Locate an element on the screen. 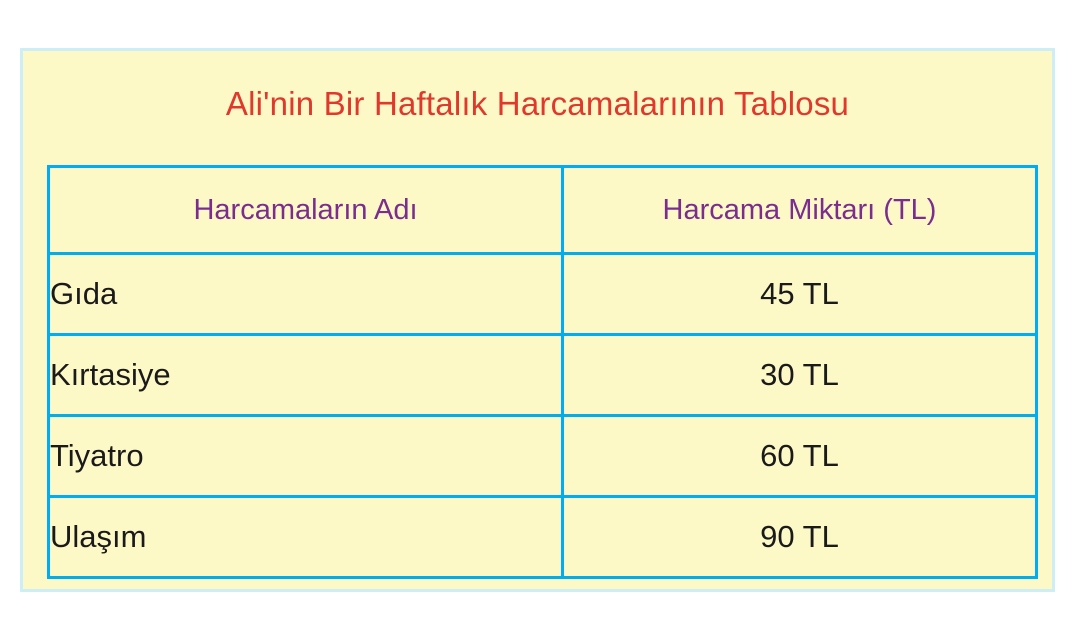 Image resolution: width=1081 pixels, height=625 pixels. table-row: Gıda 45 TL is located at coordinates (542, 294).